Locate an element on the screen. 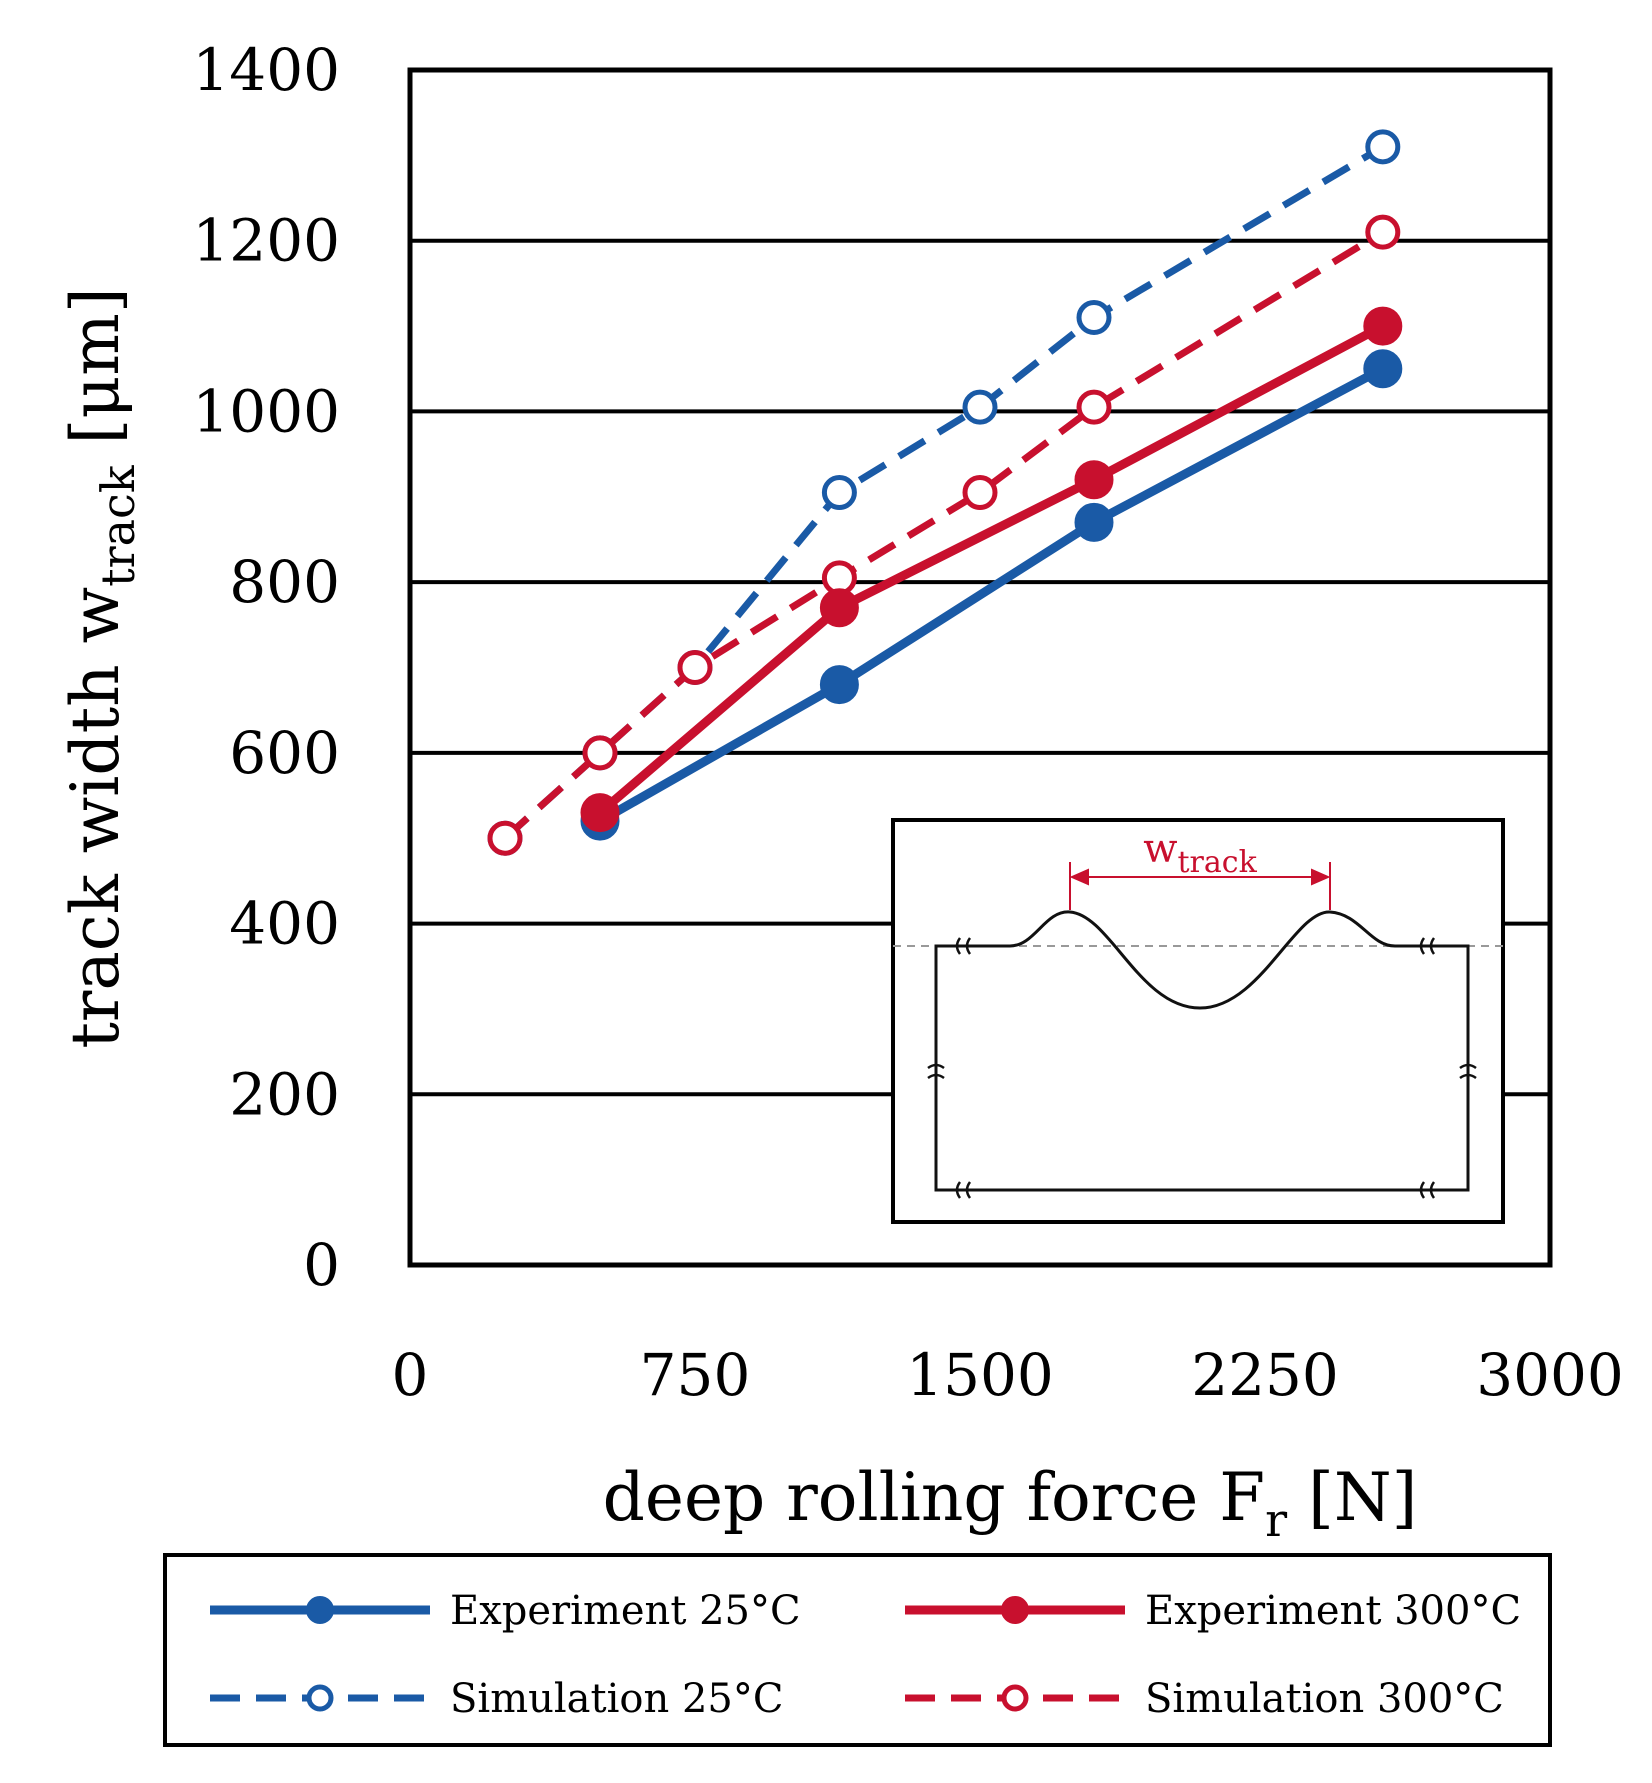 This screenshot has width=1652, height=1783. y-axis-title: track width wtrack [μm] is located at coordinates (101, 667).